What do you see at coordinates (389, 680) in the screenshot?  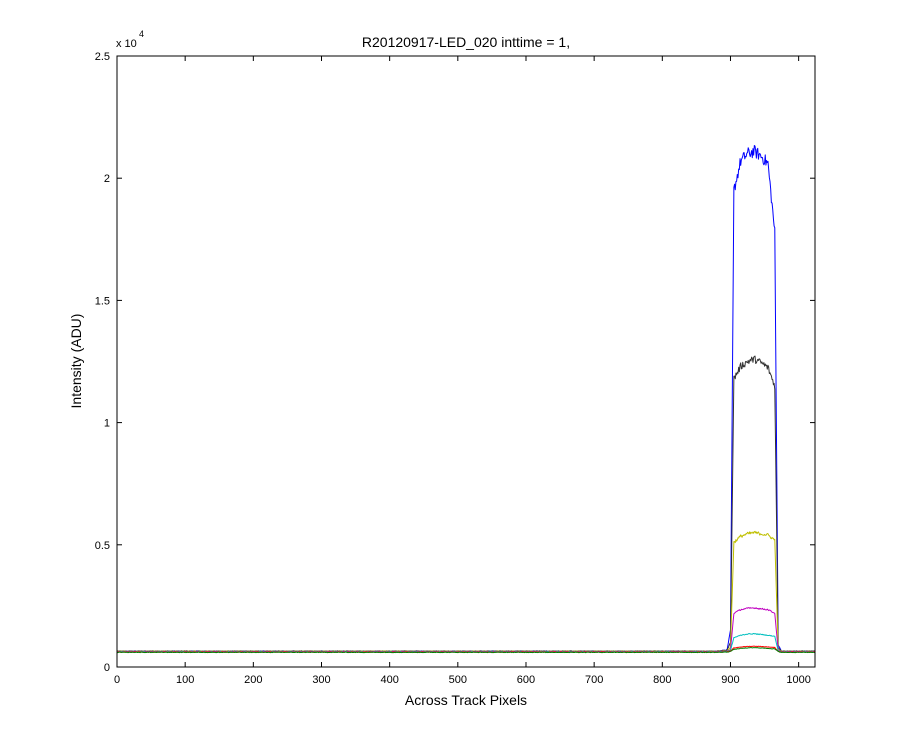 I see `x-tick-label: 400` at bounding box center [389, 680].